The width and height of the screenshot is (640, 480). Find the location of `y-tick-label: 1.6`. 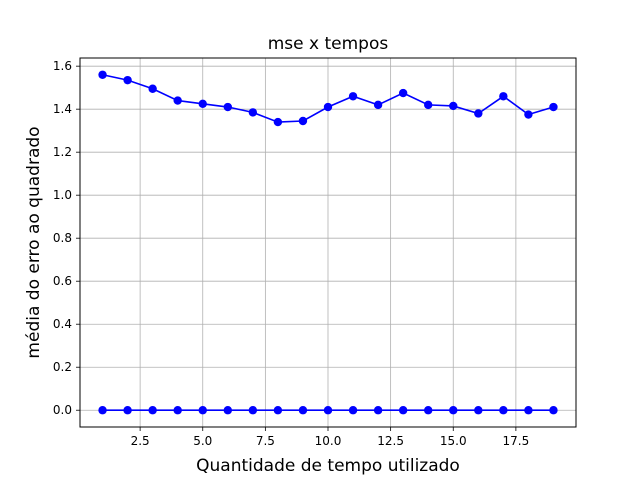

y-tick-label: 1.6 is located at coordinates (62, 66).